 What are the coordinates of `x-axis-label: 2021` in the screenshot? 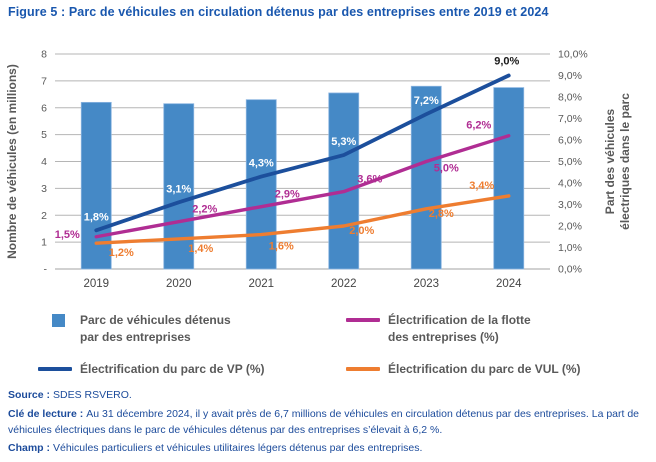 It's located at (261, 284).